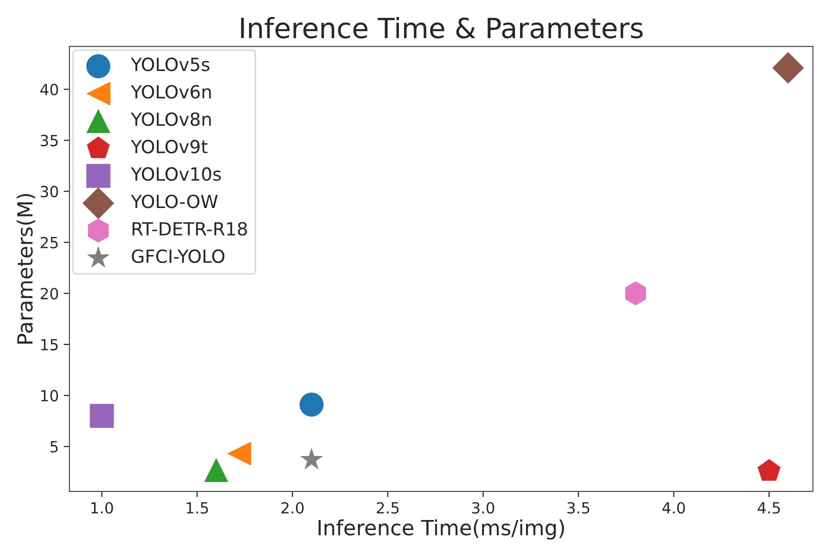  Describe the element at coordinates (189, 229) in the screenshot. I see `legend-label: RT-DETR-R18` at that location.